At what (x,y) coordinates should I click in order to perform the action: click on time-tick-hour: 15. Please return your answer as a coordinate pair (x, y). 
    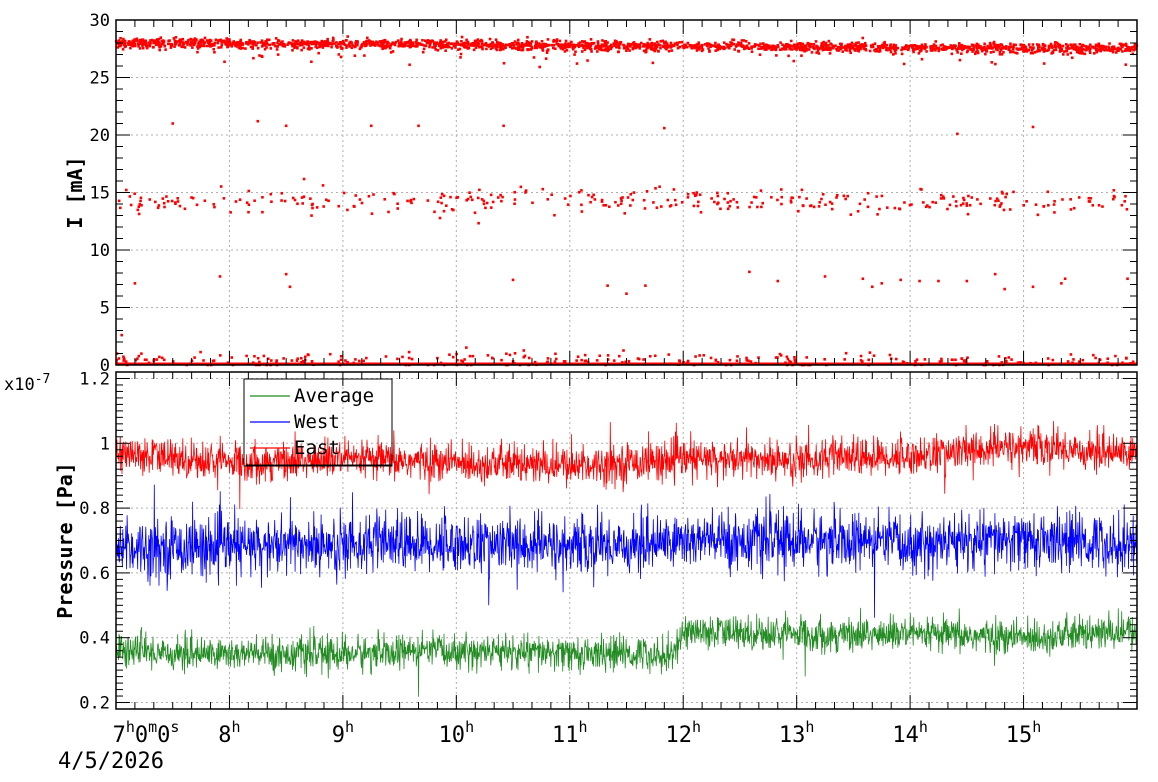
    Looking at the image, I should click on (1019, 735).